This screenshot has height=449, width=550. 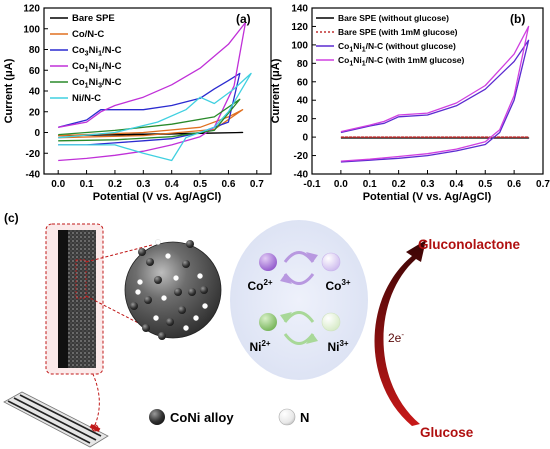 I want to click on series-line-co3ni1-n-c, so click(x=149, y=109).